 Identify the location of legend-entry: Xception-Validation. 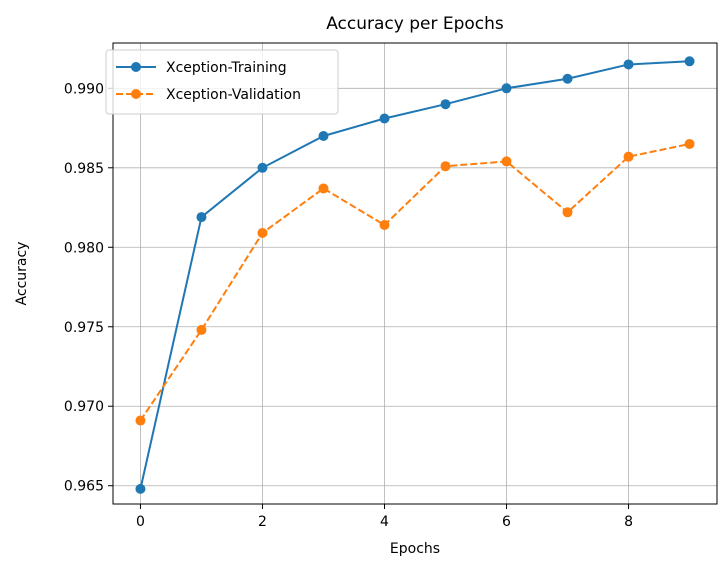
(208, 95).